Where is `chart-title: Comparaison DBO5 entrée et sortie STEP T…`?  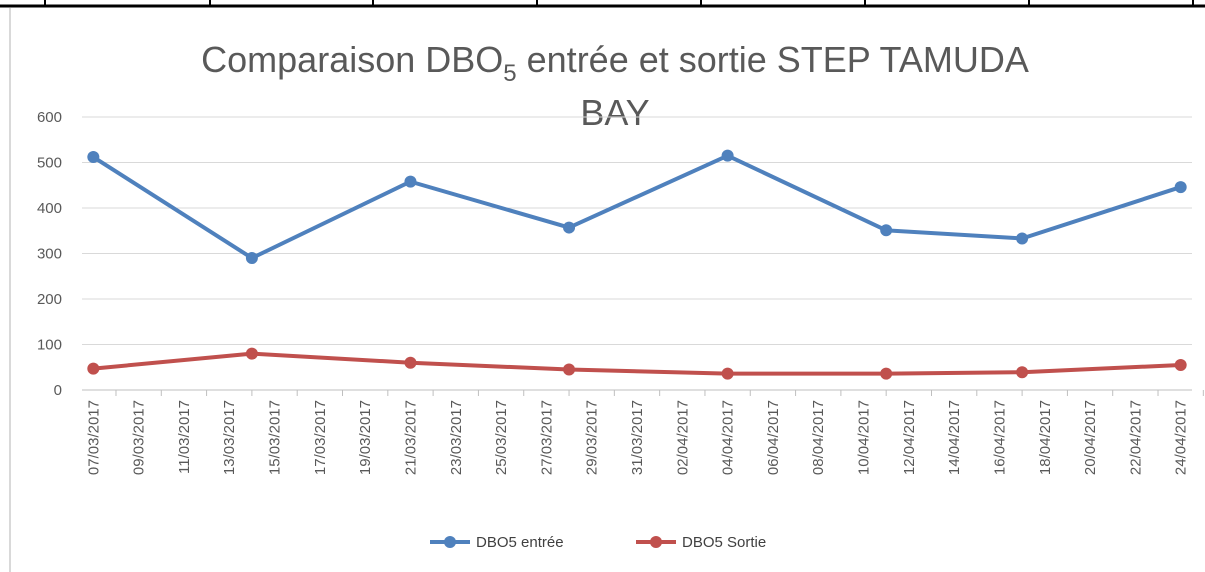
chart-title: Comparaison DBO5 entrée et sortie STEP T… is located at coordinates (615, 63).